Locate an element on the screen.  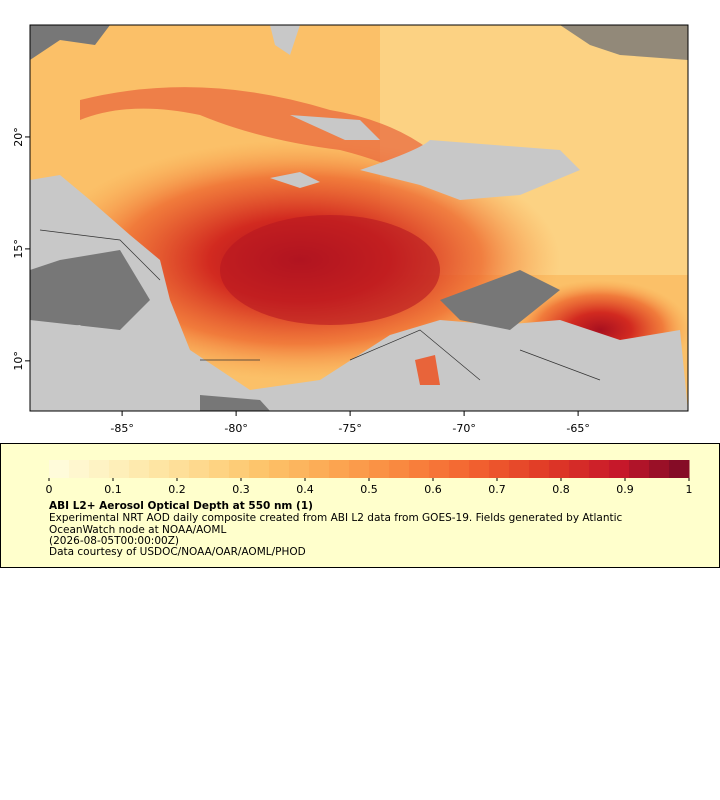
colorbar-tick-label: 0 is located at coordinates (49, 489).